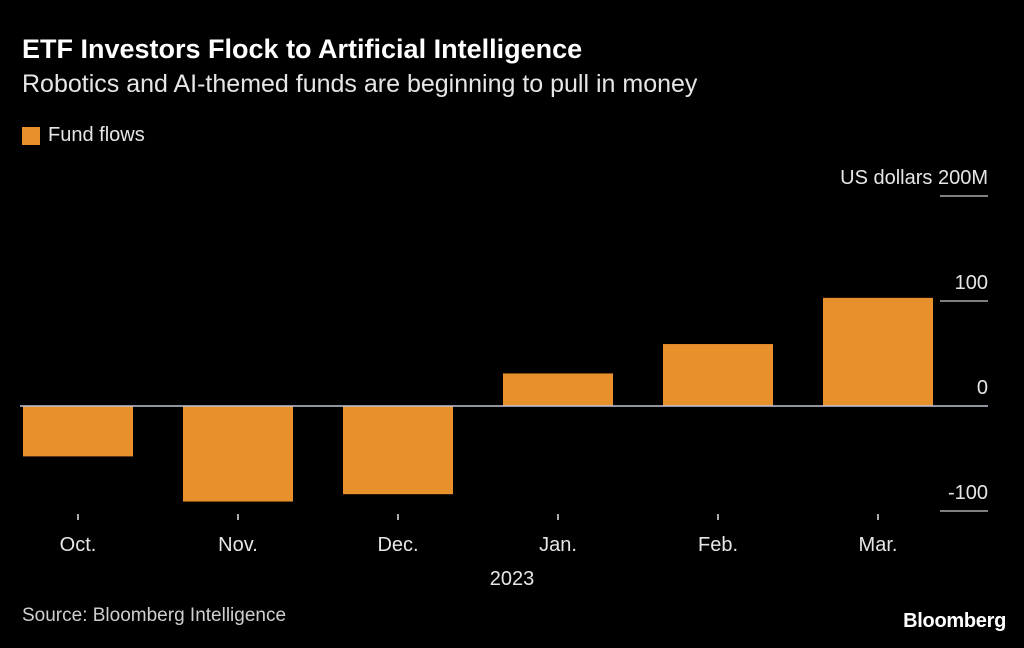  I want to click on x-tick-label: Mar., so click(878, 545).